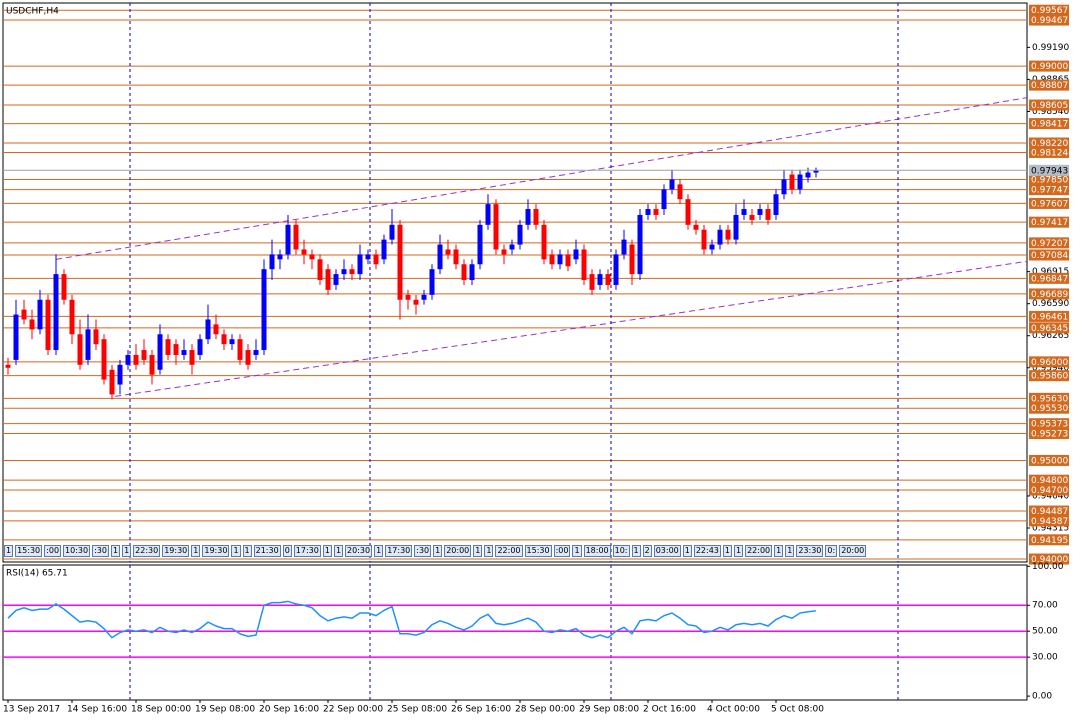 Image resolution: width=1080 pixels, height=720 pixels. I want to click on x-tick-label: 5 Oct 08:00, so click(797, 710).